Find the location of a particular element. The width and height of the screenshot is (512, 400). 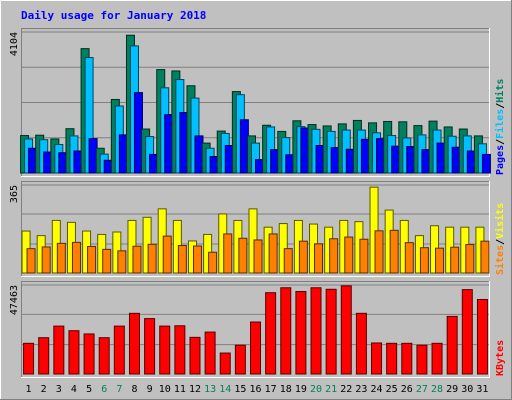

xtick-label-day-27: 27 is located at coordinates (422, 389).